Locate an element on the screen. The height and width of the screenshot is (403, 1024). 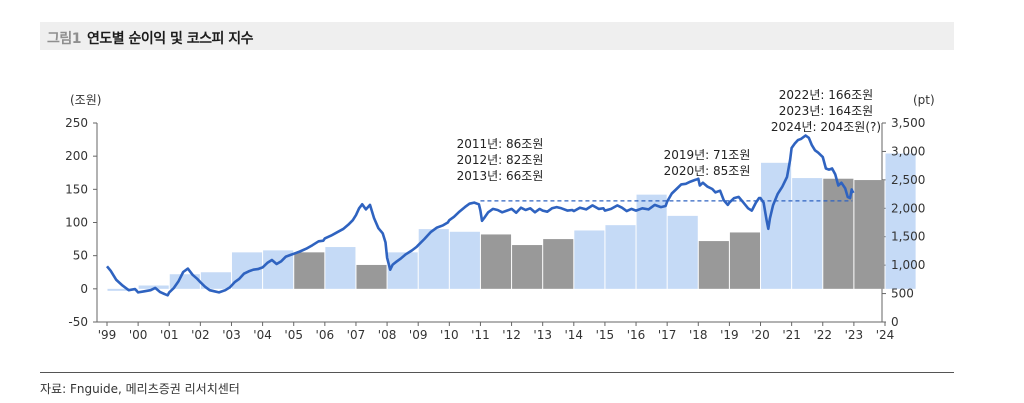
x-tick-label: '07 is located at coordinates (356, 335).